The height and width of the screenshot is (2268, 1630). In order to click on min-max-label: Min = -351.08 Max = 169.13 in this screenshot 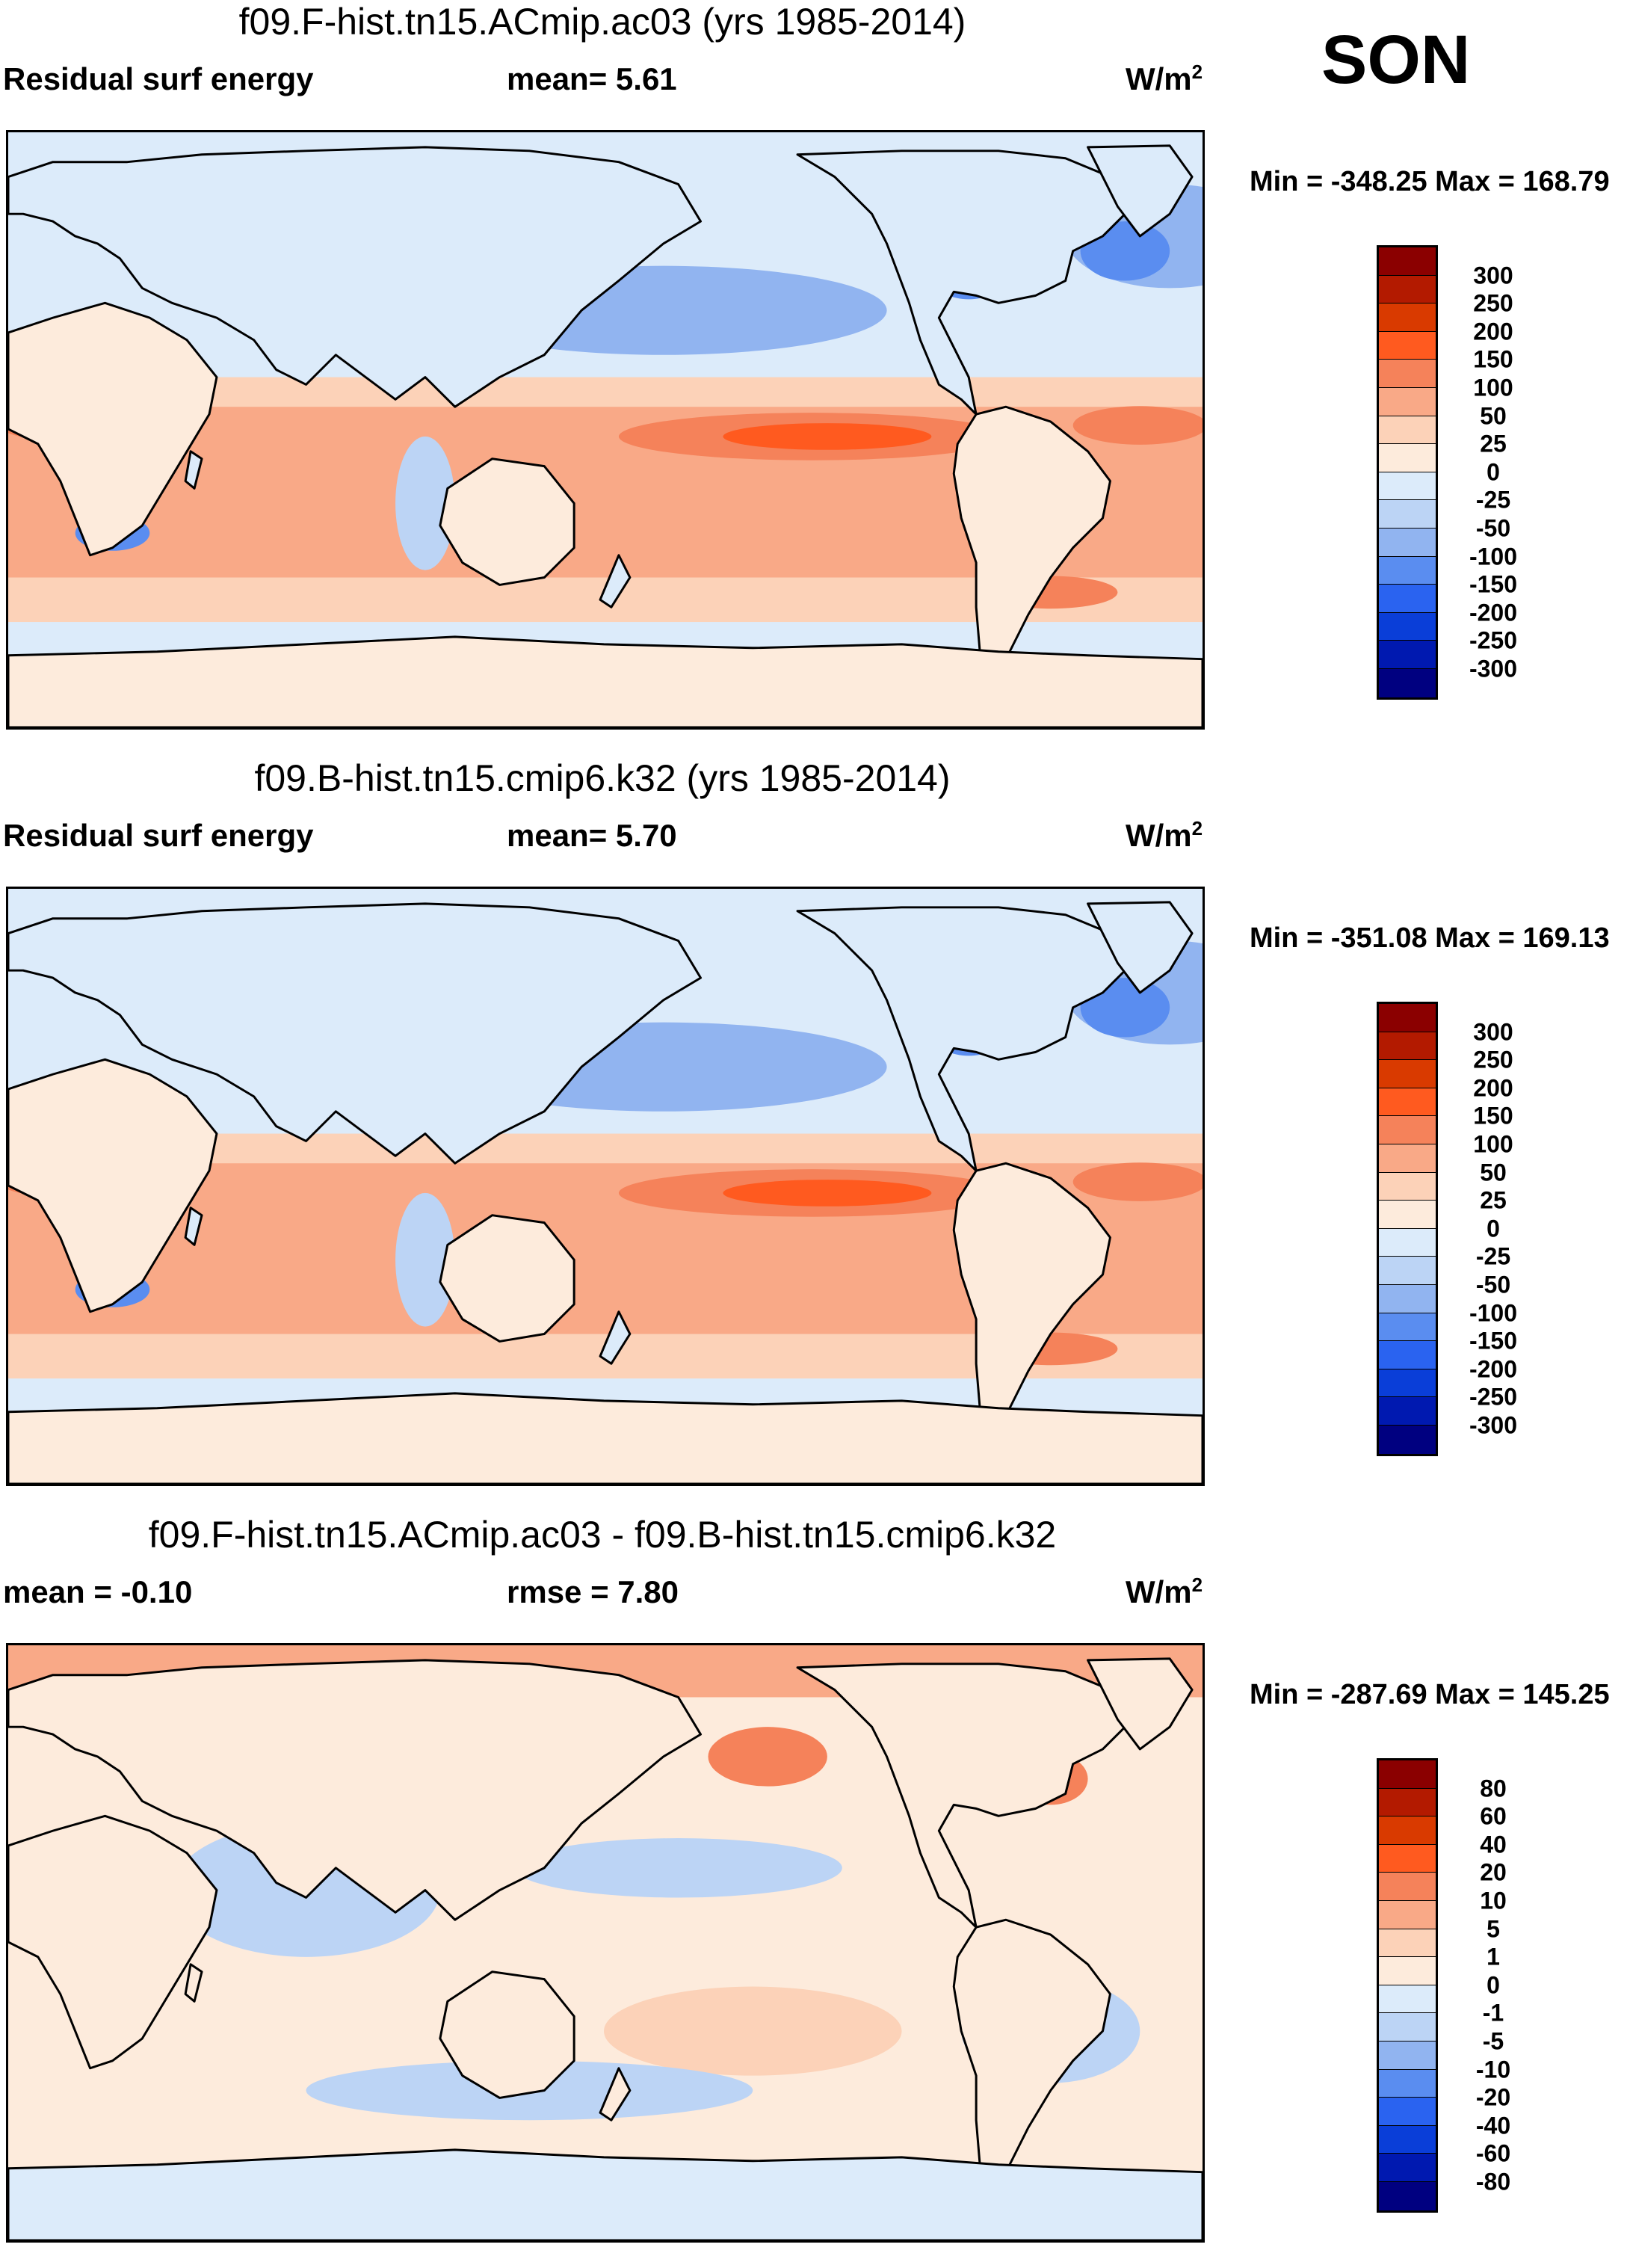, I will do `click(1430, 938)`.